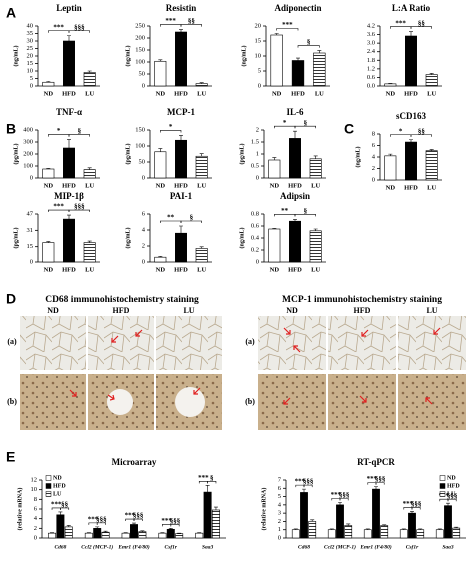 This screenshot has width=474, height=572. What do you see at coordinates (362, 310) in the screenshot?
I see `column-header: HFD` at bounding box center [362, 310].